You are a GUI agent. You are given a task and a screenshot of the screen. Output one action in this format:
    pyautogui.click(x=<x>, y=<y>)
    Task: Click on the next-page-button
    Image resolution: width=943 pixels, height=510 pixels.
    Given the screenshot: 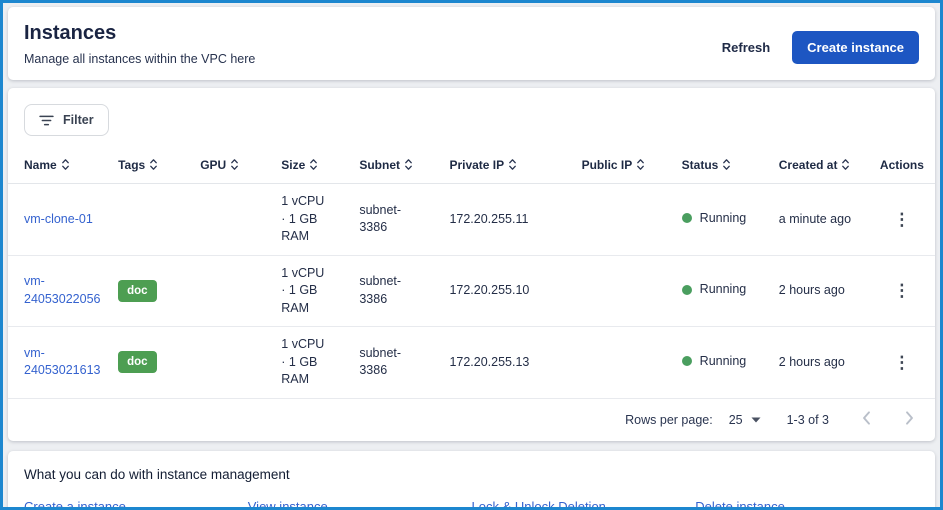 What is the action you would take?
    pyautogui.click(x=909, y=419)
    